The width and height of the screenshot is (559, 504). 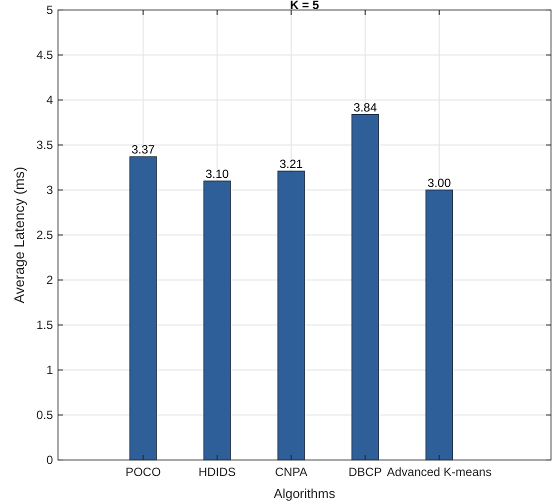 What do you see at coordinates (440, 183) in the screenshot?
I see `data-label: 3.00` at bounding box center [440, 183].